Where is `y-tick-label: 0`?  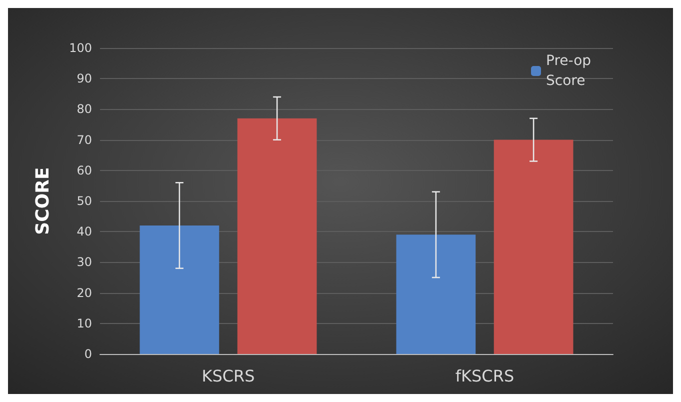
y-tick-label: 0 is located at coordinates (88, 354).